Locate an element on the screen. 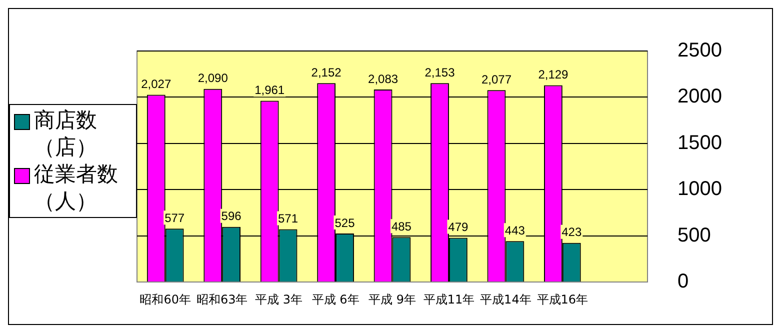 The width and height of the screenshot is (781, 333). data-label: 1,961 is located at coordinates (269, 90).